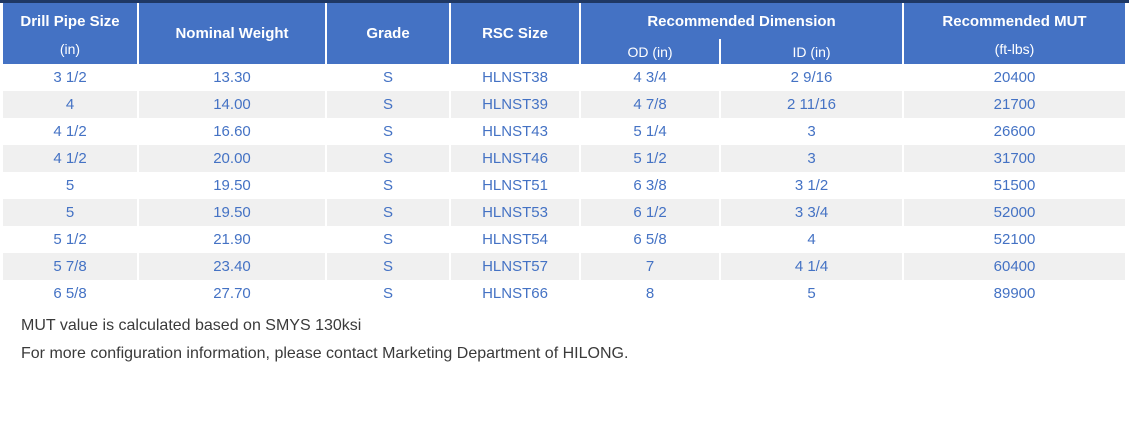  Describe the element at coordinates (1013, 293) in the screenshot. I see `table-cell: 89900` at that location.